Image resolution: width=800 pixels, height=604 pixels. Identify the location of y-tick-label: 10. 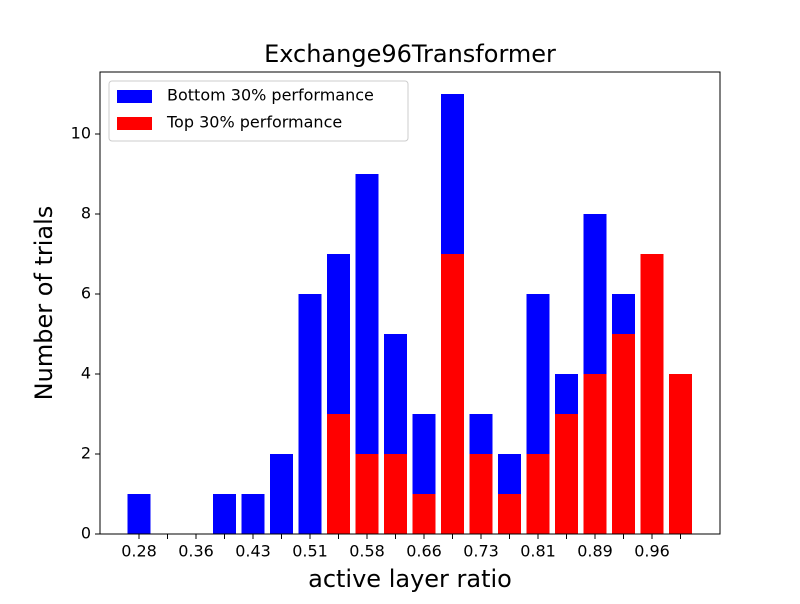
(81, 133).